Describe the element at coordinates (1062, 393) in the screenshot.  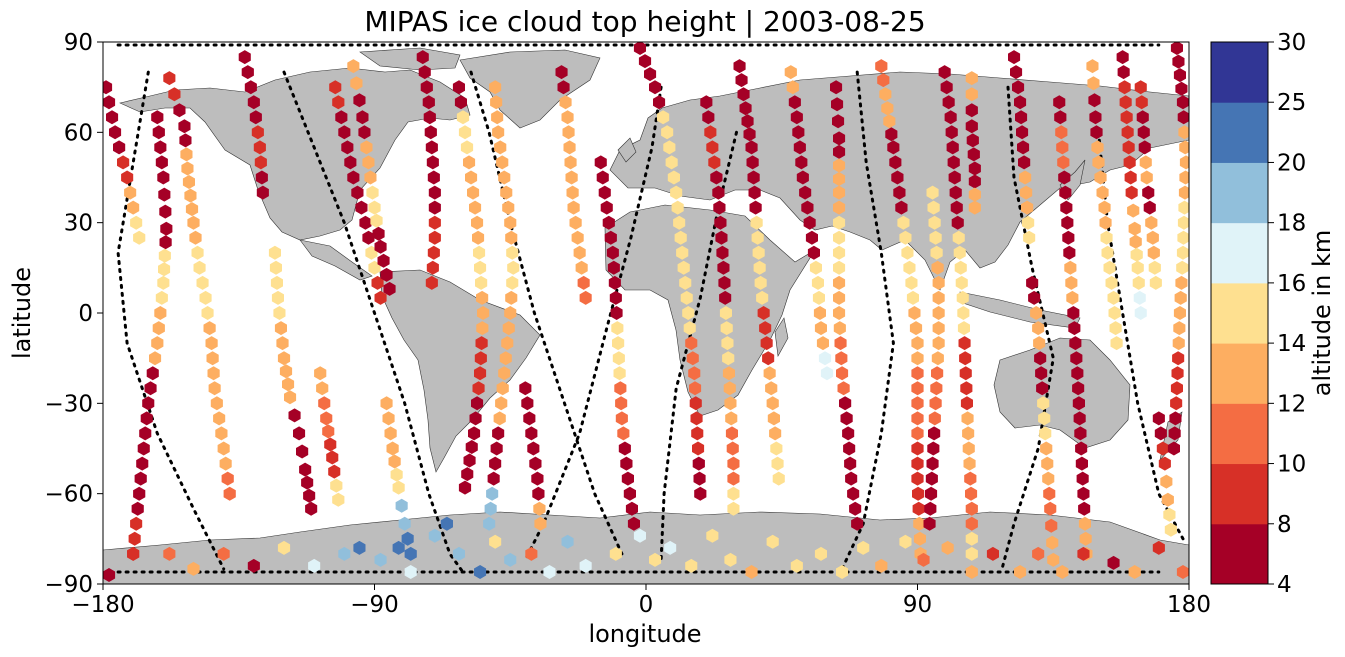
I see `land-australia` at that location.